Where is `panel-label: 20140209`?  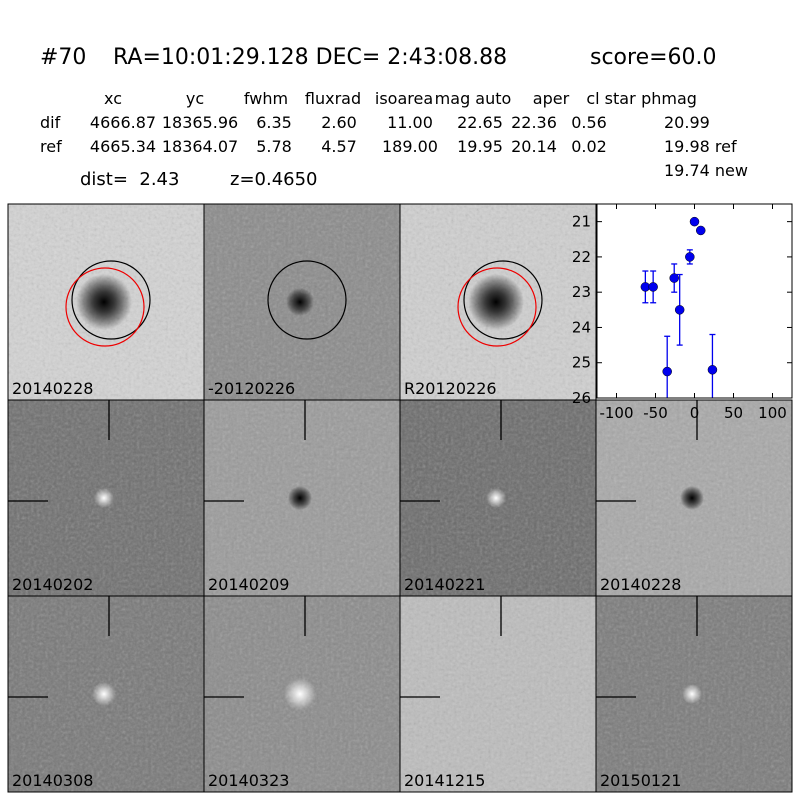 panel-label: 20140209 is located at coordinates (248, 584).